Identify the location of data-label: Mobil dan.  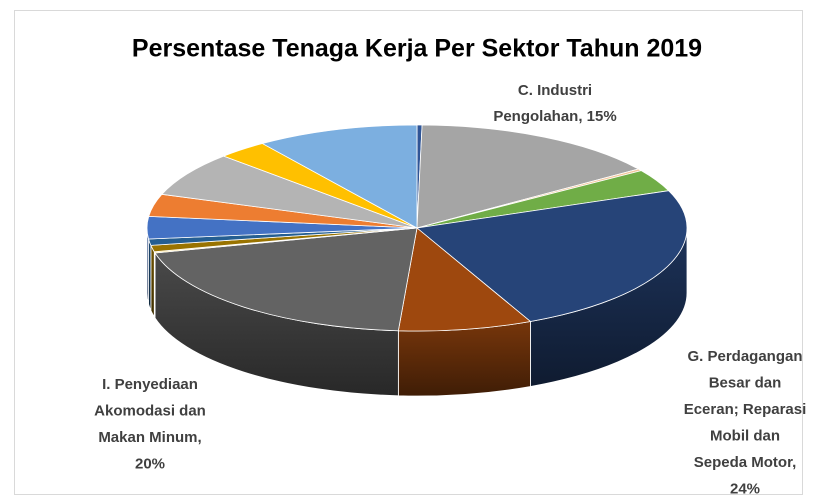
(745, 435).